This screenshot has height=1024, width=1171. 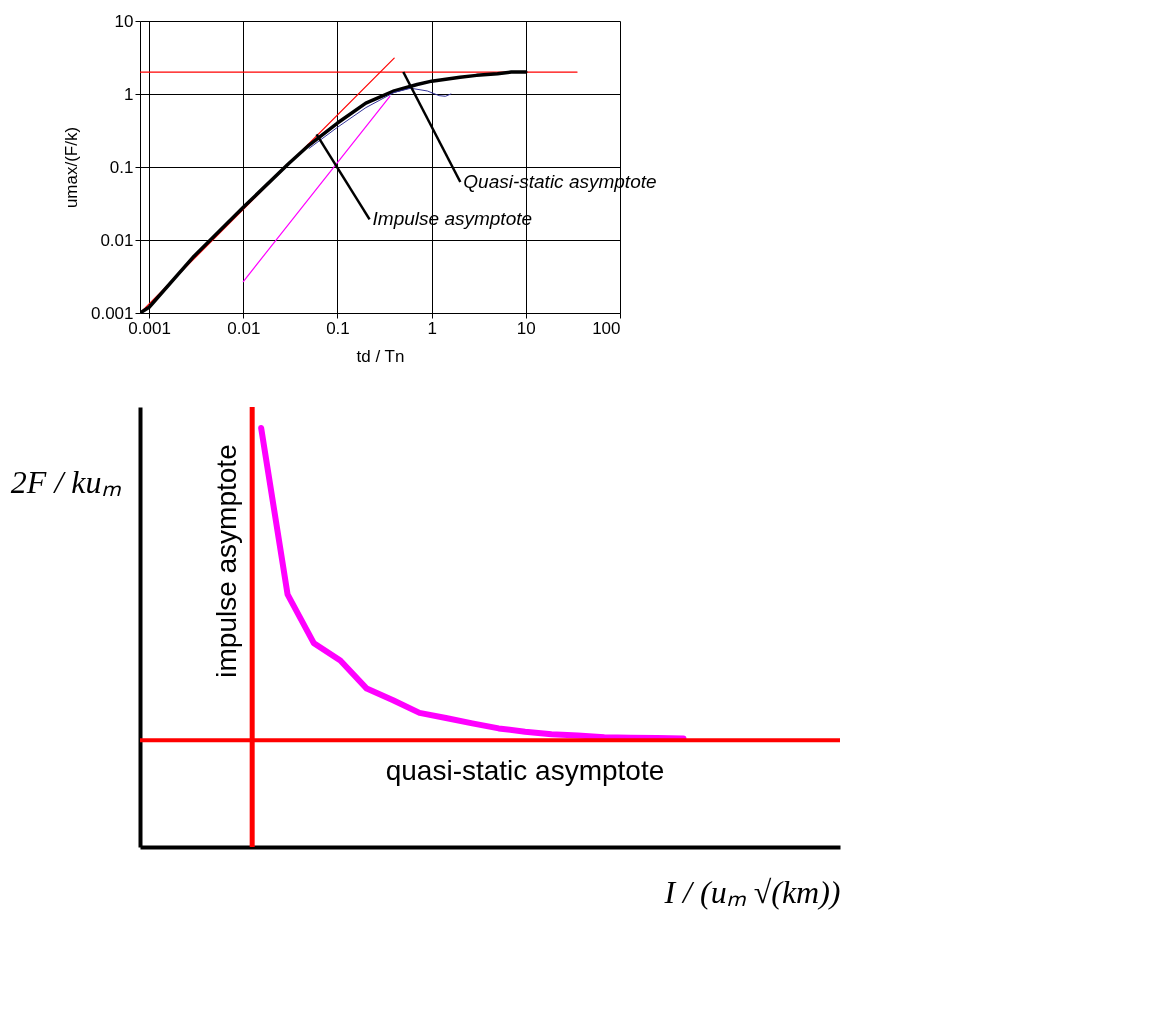 I want to click on y-tick-label: 0.01, so click(x=117, y=240).